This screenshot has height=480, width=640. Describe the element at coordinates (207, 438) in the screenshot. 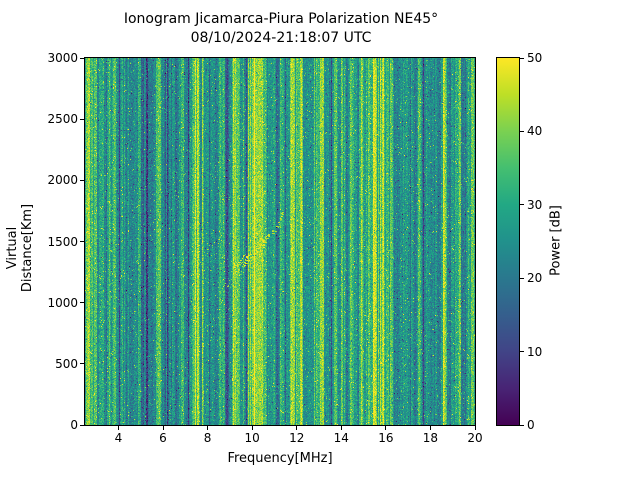

I see `x-tick-label: 8` at that location.